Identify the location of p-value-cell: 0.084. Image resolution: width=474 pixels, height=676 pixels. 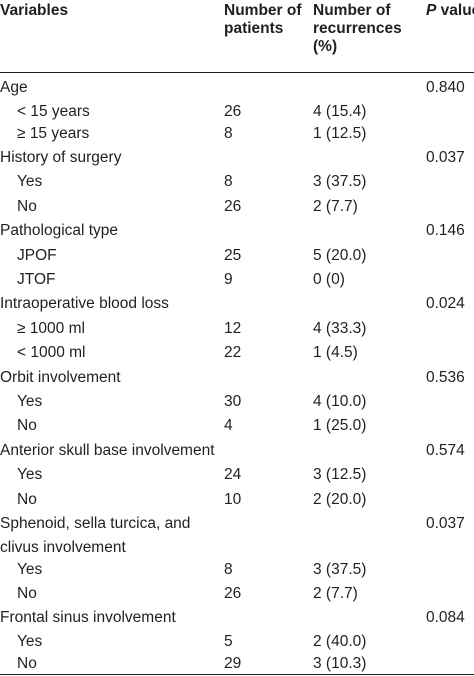
(445, 617).